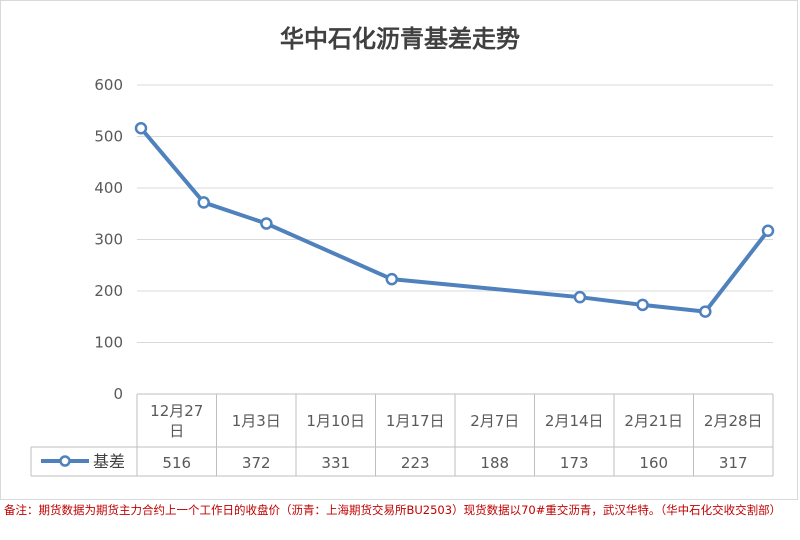  I want to click on y-tick-label: 400, so click(108, 188).